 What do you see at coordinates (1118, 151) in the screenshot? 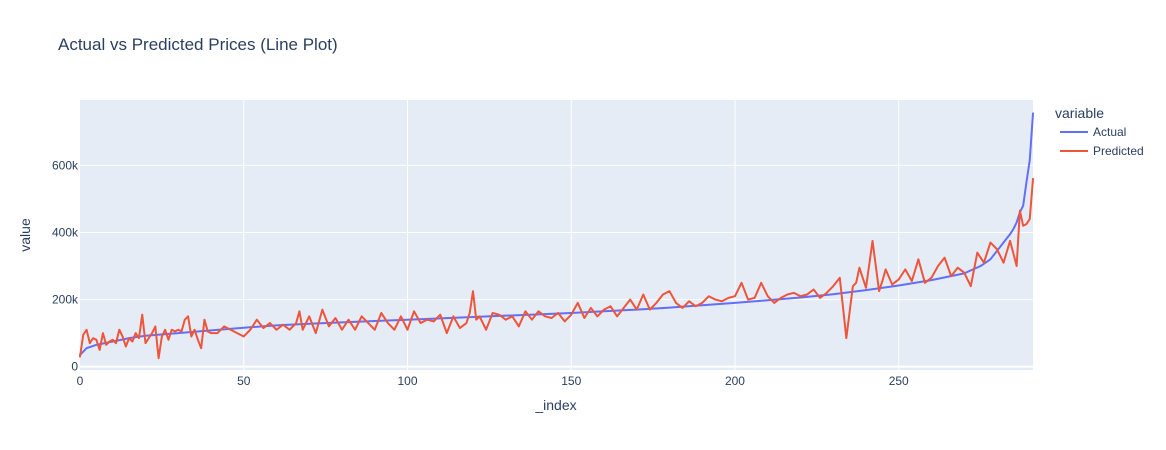
I see `legend-label-predicted: Predicted` at bounding box center [1118, 151].